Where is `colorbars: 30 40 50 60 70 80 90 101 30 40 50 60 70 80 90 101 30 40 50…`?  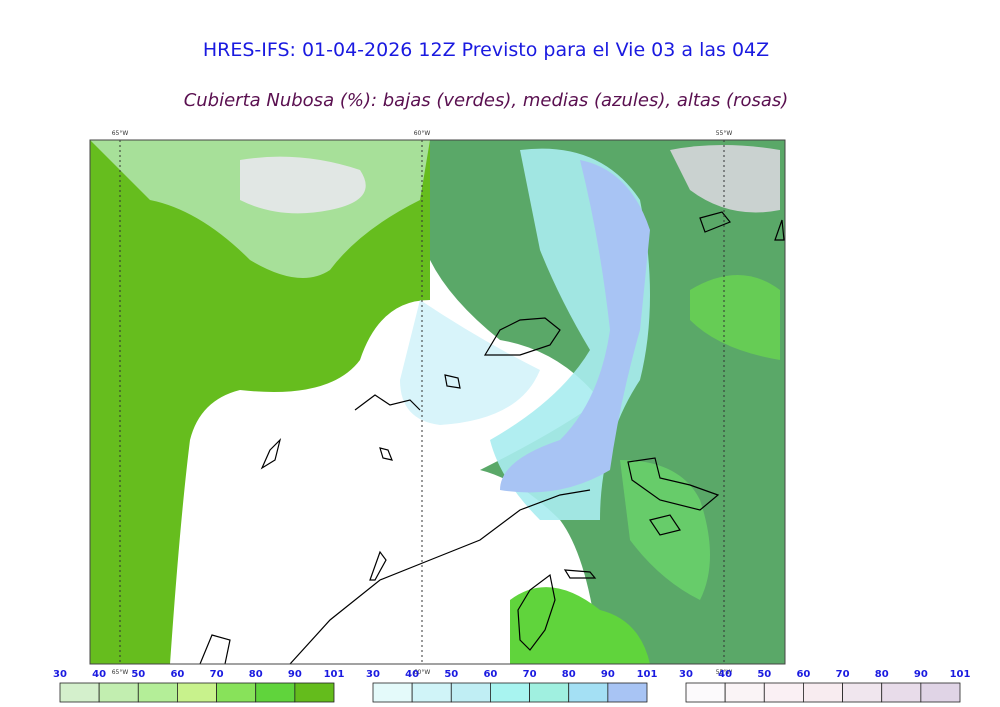 colorbars: 30 40 50 60 70 80 90 101 30 40 50 60 70 80 90 101 30 40 50… is located at coordinates (512, 686).